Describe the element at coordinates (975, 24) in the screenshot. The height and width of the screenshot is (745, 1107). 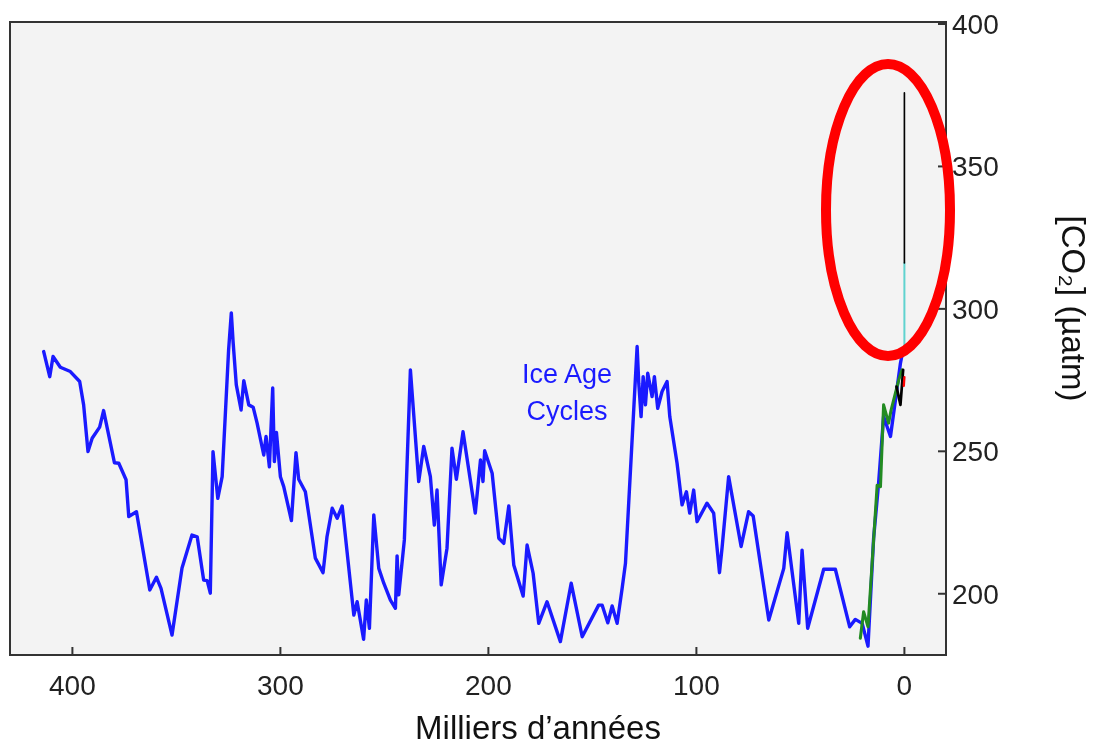
I see `y-tick-label: 400` at that location.